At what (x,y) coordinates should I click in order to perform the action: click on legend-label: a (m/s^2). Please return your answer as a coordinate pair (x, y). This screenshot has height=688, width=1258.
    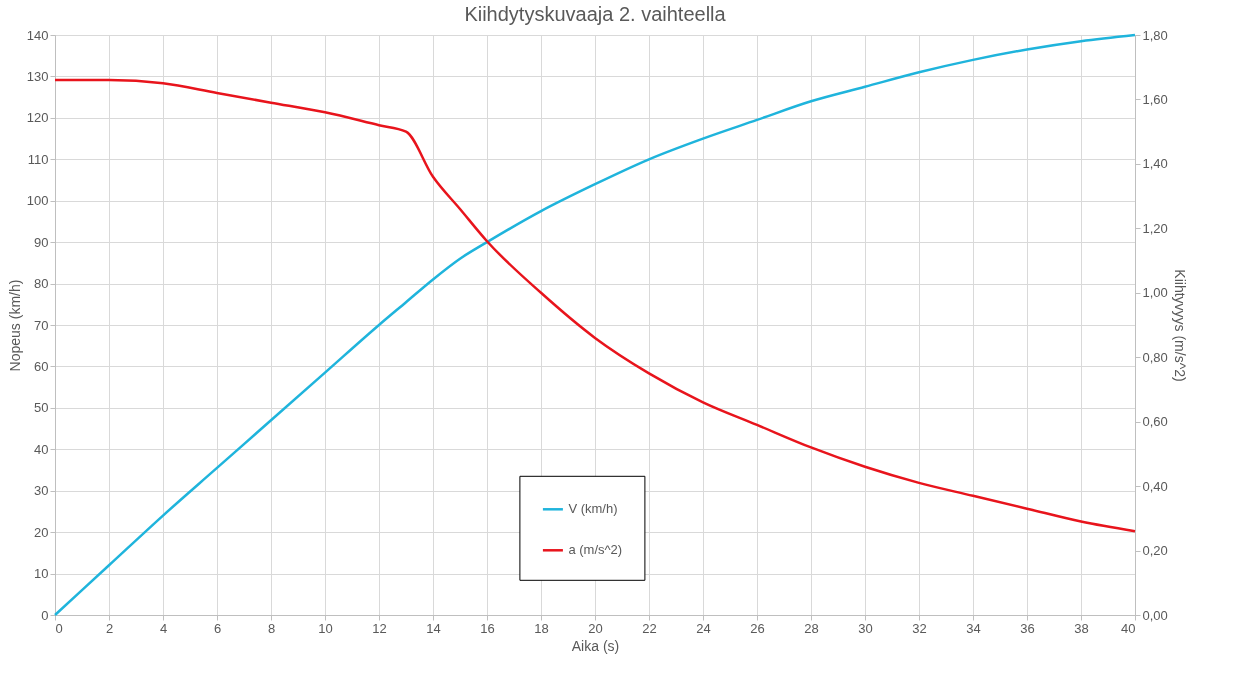
    Looking at the image, I should click on (595, 550).